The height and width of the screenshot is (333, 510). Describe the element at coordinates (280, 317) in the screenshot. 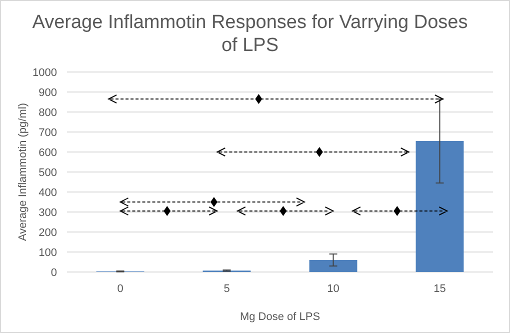

I see `x-axis-title: Mg Dose of LPS` at that location.